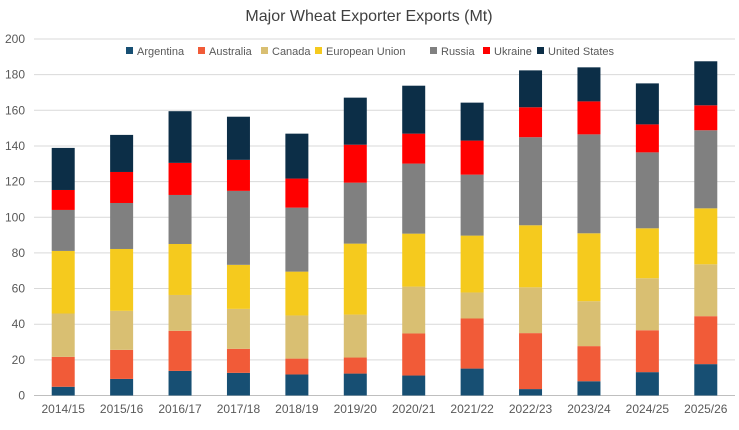  What do you see at coordinates (21, 396) in the screenshot?
I see `y-tick-label: 0` at bounding box center [21, 396].